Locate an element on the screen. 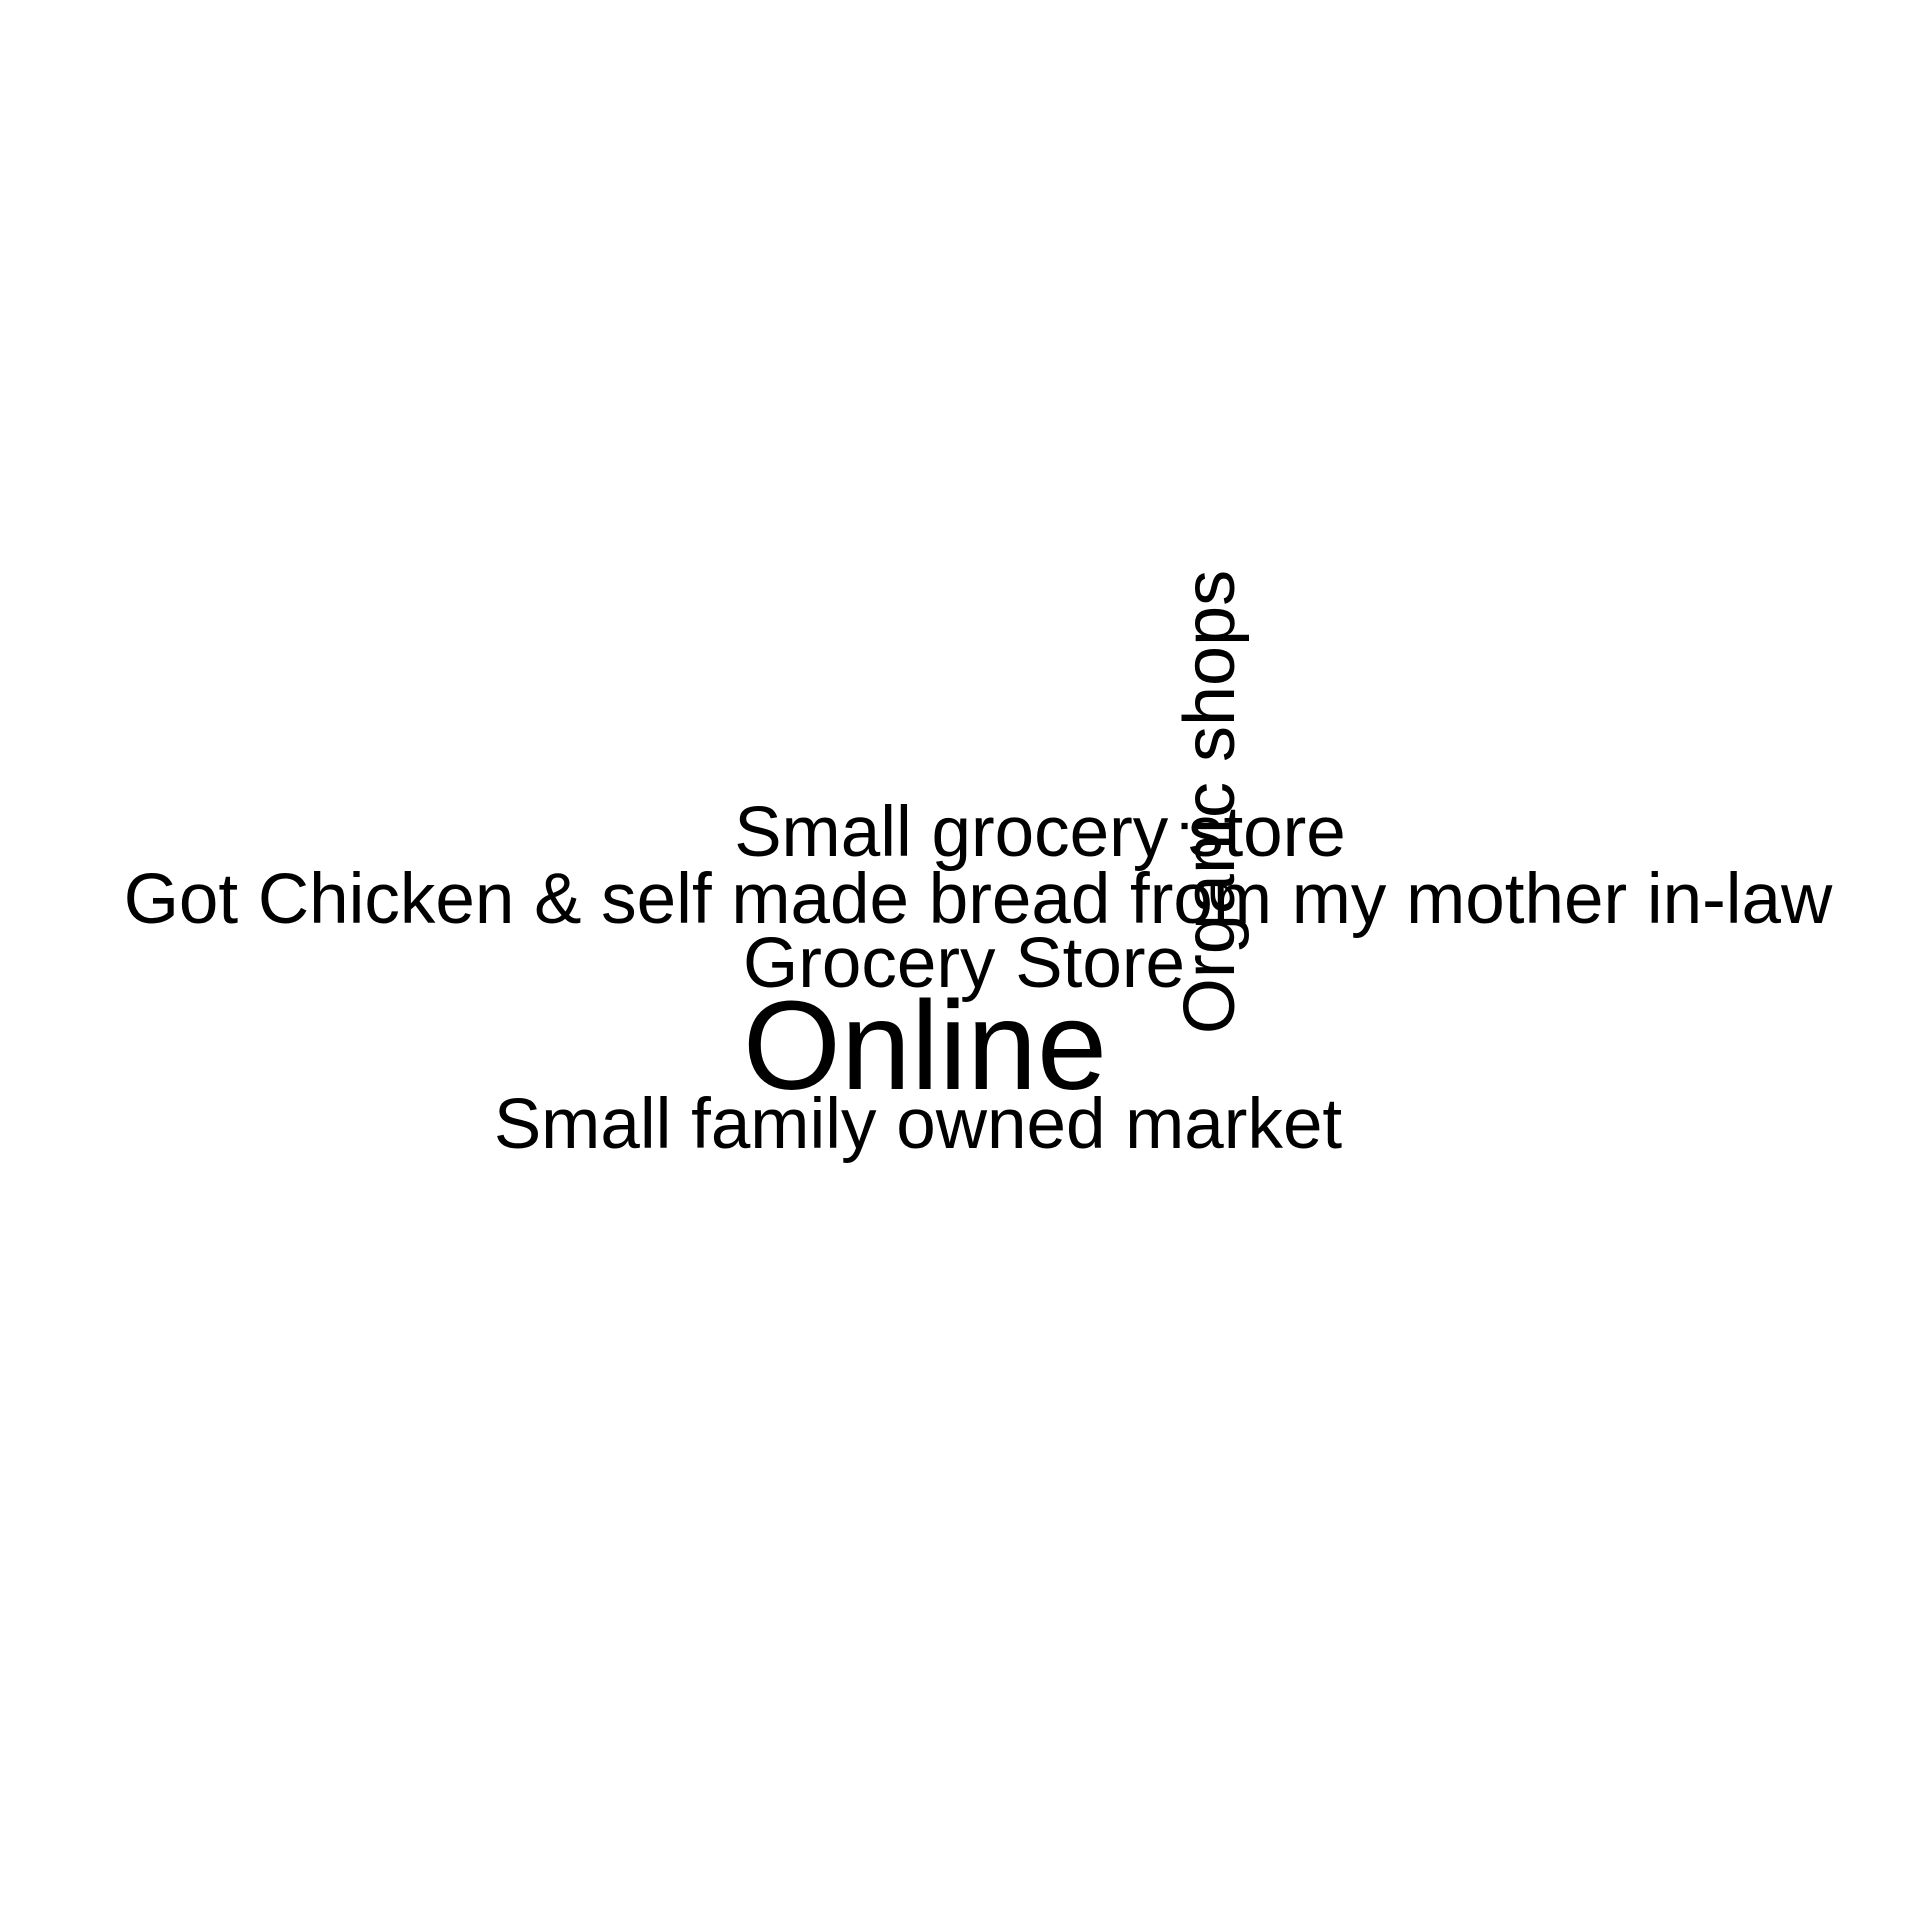 This screenshot has width=1920, height=1920. word-small-family-owned-market: Small family owned market is located at coordinates (918, 1124).